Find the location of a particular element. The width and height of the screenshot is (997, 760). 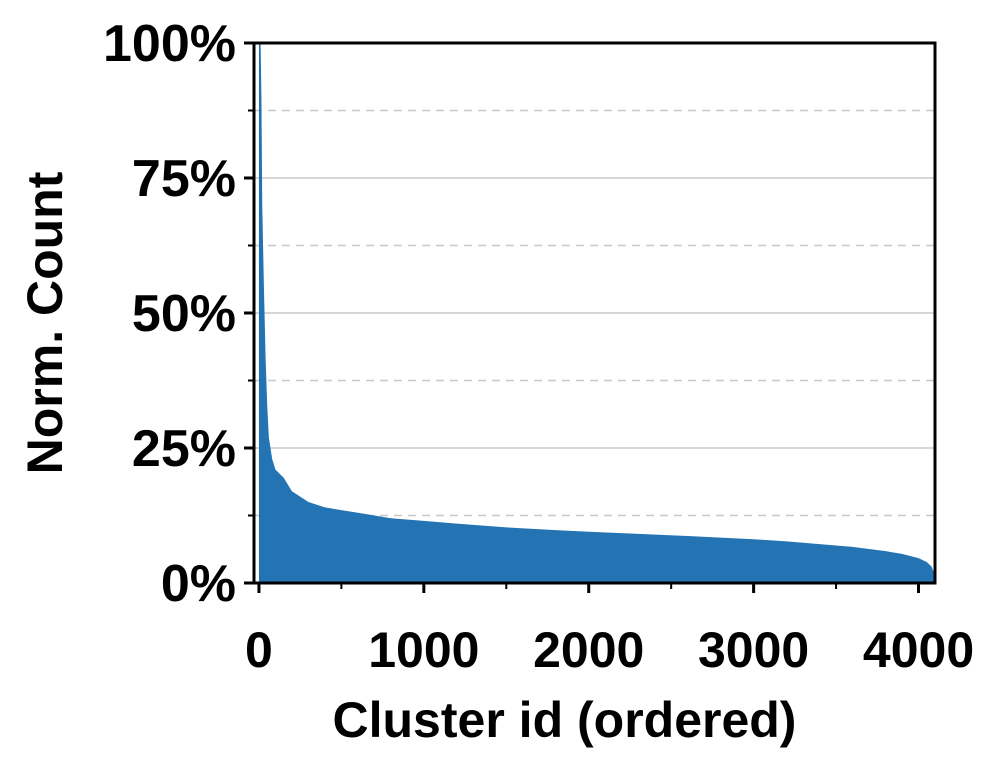

y-axis-title: Norm. Count is located at coordinates (45, 322).